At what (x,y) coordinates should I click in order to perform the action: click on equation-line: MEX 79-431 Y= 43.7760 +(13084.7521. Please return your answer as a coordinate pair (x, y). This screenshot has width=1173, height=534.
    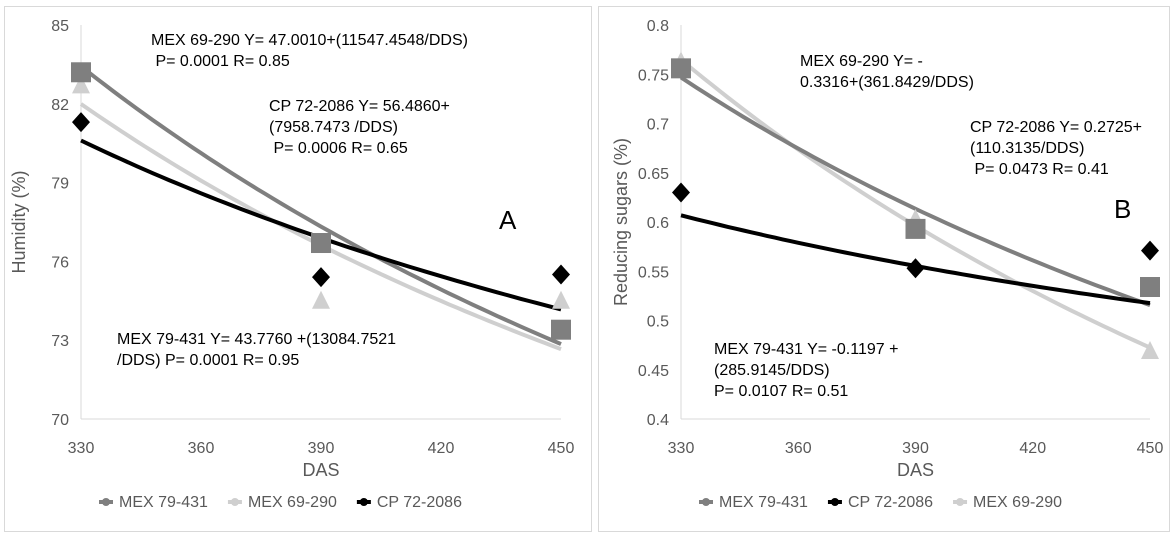
    Looking at the image, I should click on (256, 339).